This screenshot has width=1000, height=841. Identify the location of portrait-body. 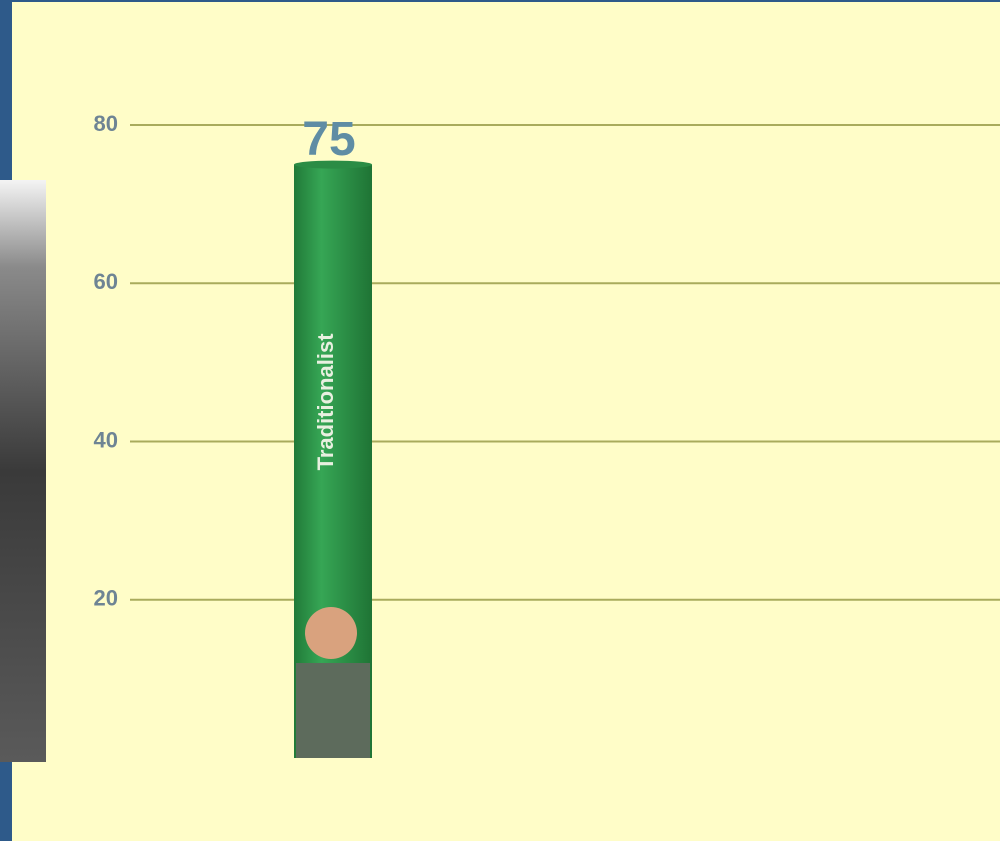
(333, 710).